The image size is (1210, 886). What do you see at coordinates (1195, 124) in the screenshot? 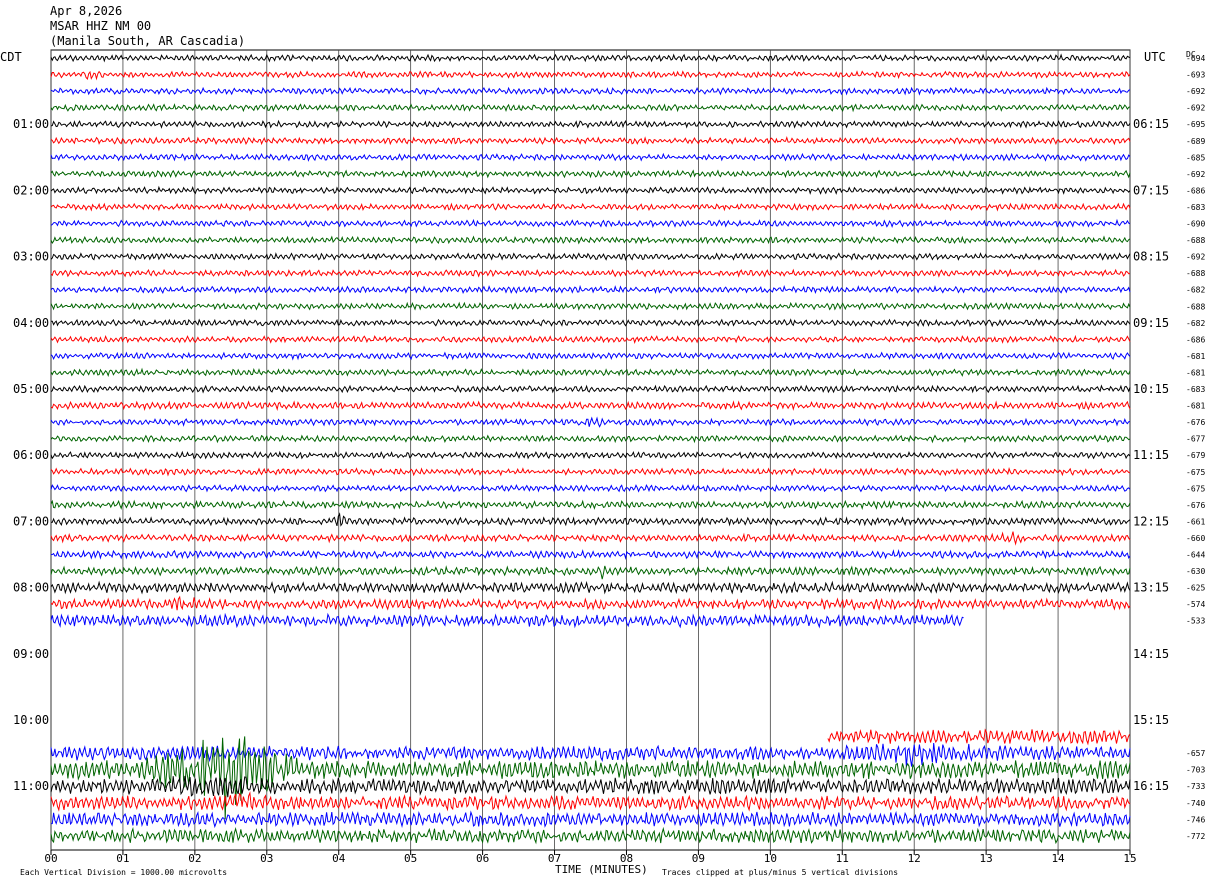
I see `dc-offset-label: -695` at bounding box center [1195, 124].